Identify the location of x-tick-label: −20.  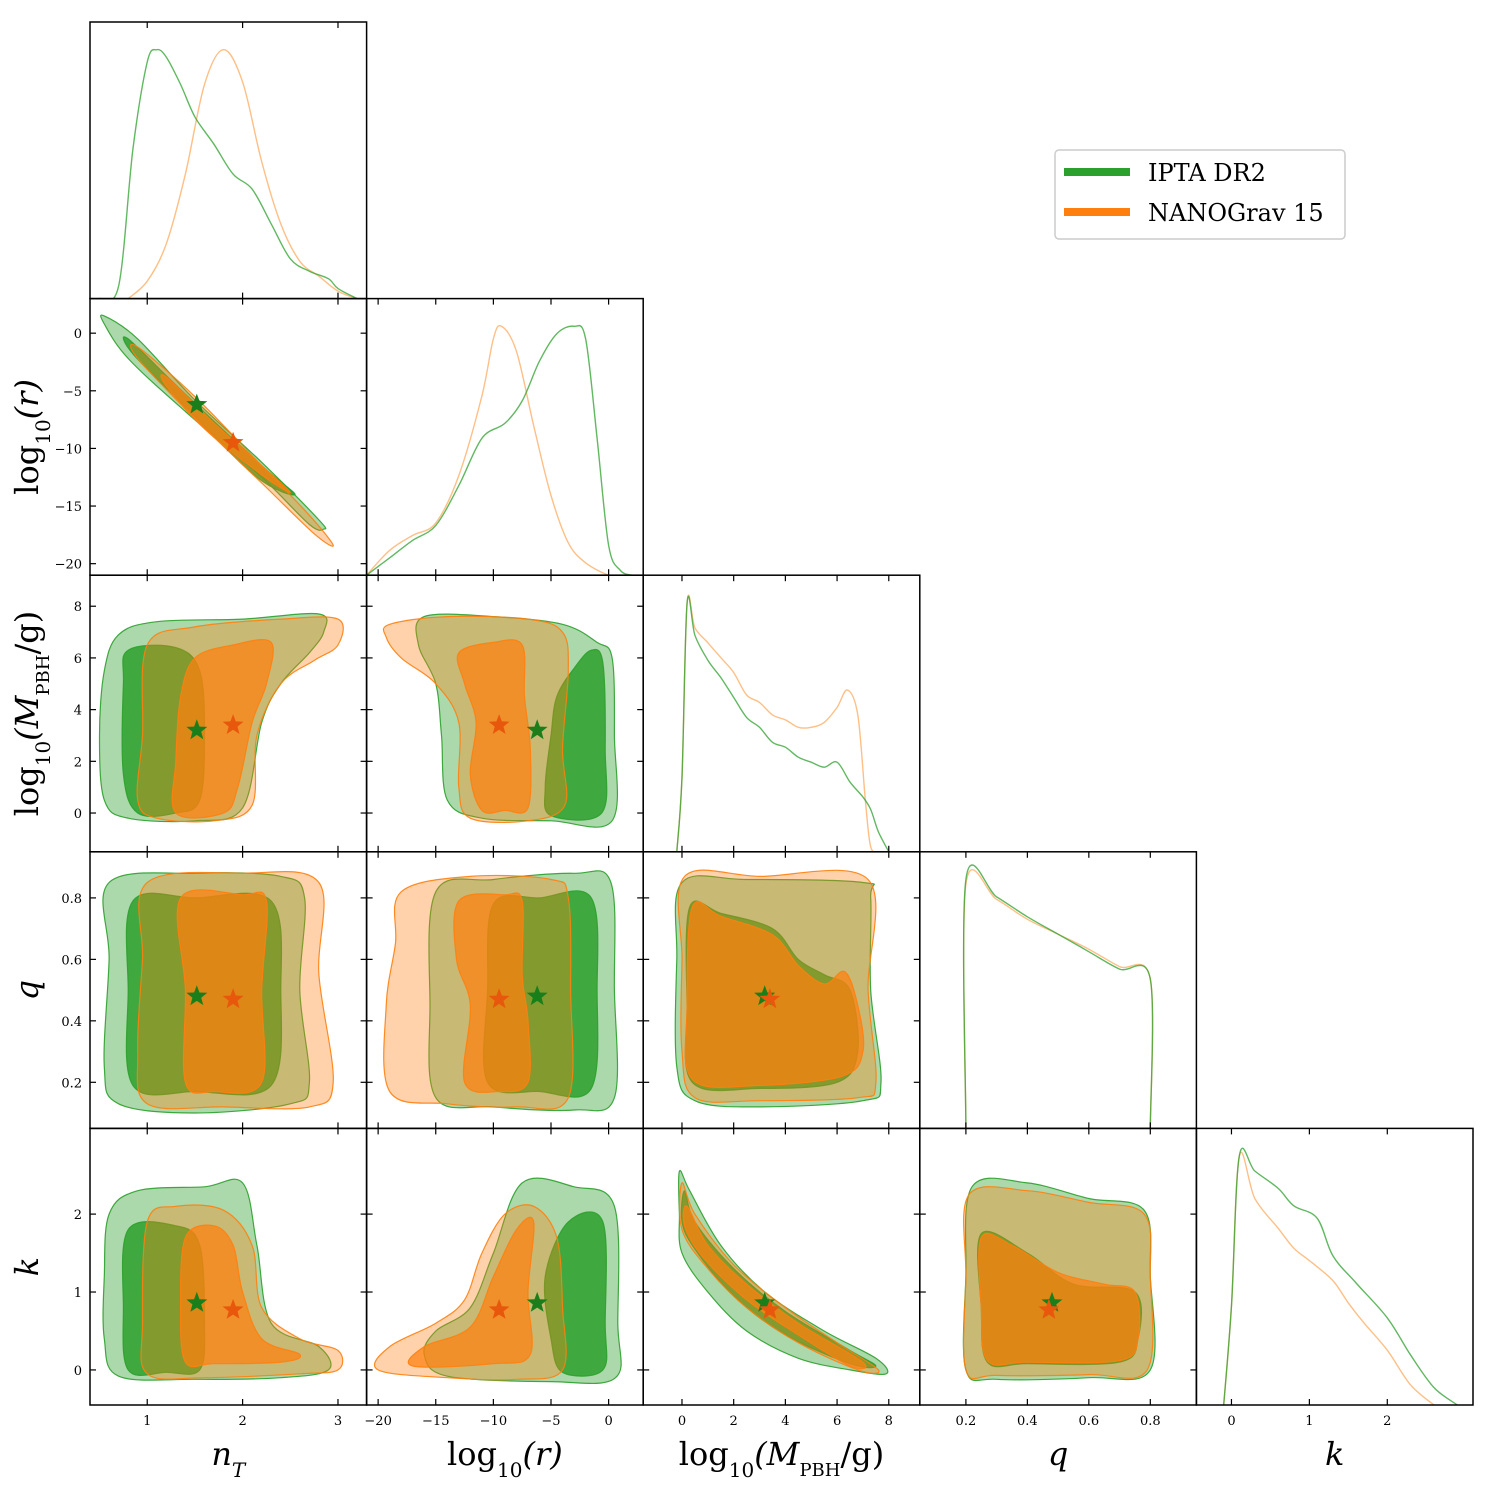
(377, 1421).